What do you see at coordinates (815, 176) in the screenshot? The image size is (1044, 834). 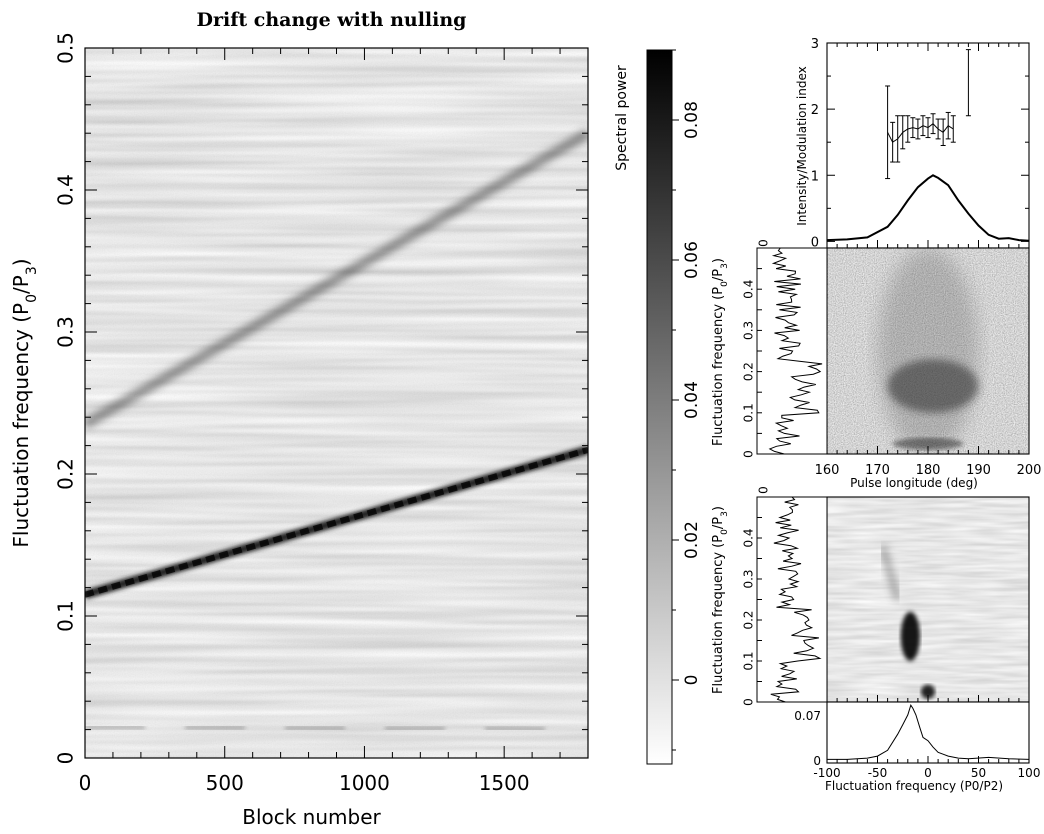 I see `profile-y-tick-label: 1` at bounding box center [815, 176].